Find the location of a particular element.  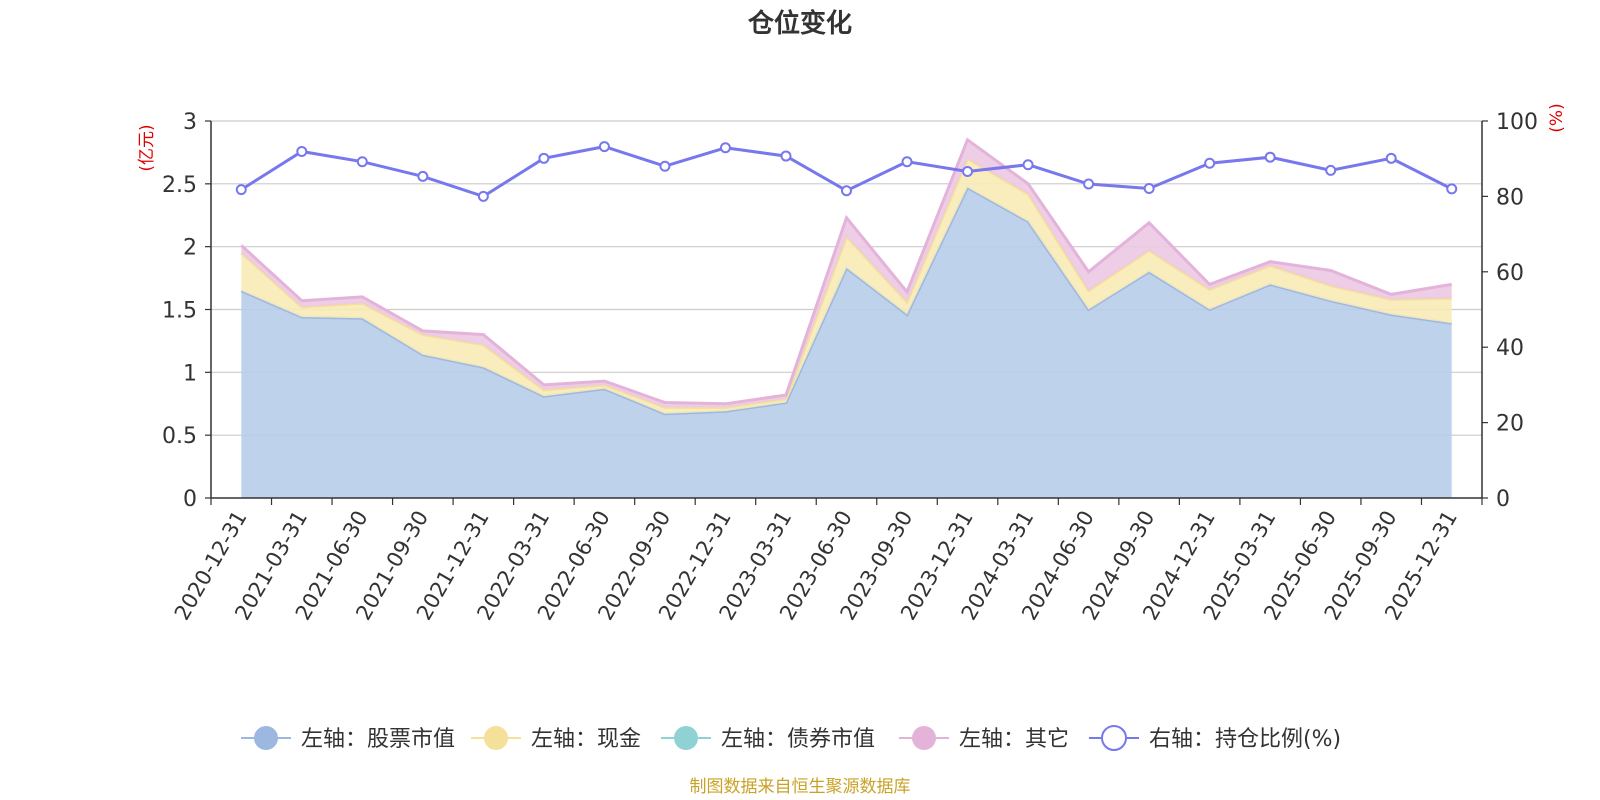

left-axis-tick-label: 1.5 is located at coordinates (179, 311).